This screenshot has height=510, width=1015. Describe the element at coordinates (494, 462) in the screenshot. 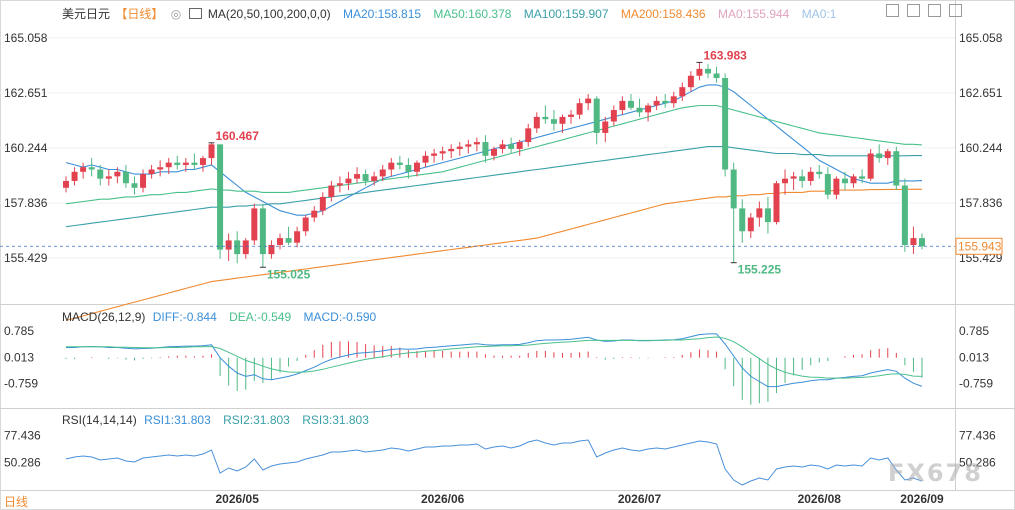

I see `rsi1-line` at that location.